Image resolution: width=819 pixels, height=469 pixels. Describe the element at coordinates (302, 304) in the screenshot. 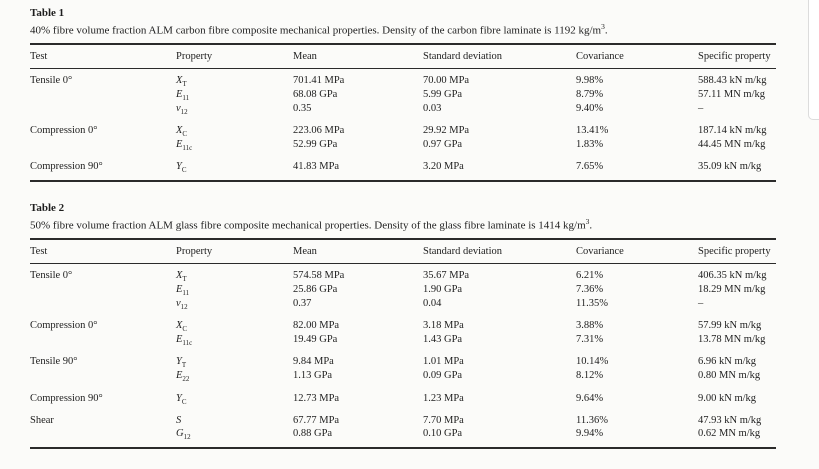

I see `mean-value: 0.37` at that location.